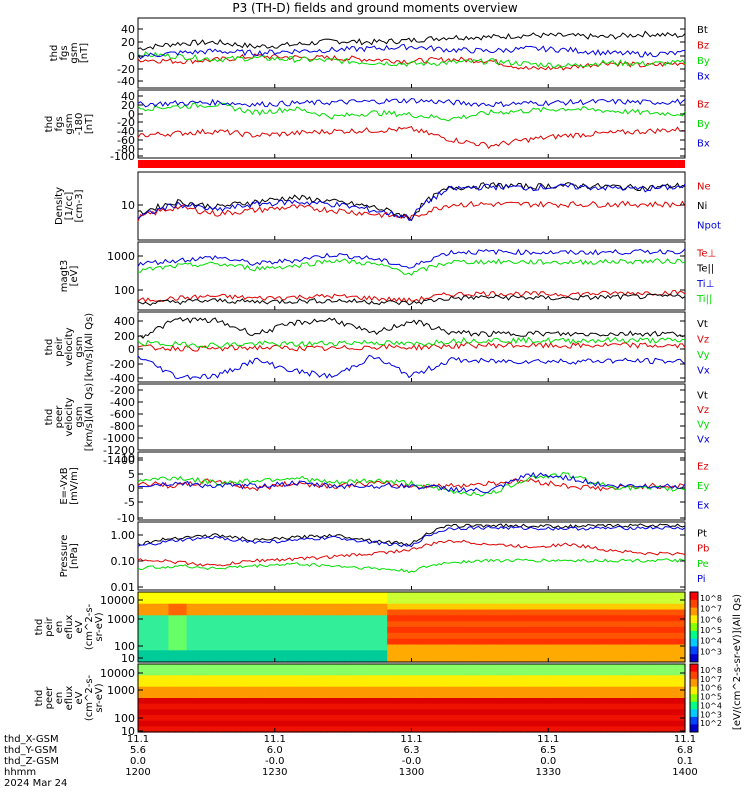  I want to click on ylabel-line: thd, so click(49, 417).